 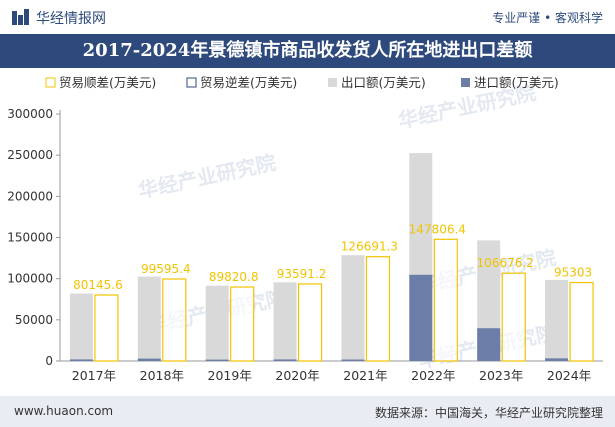 What do you see at coordinates (505, 263) in the screenshot?
I see `surplus-data-label: 106676.2` at bounding box center [505, 263].